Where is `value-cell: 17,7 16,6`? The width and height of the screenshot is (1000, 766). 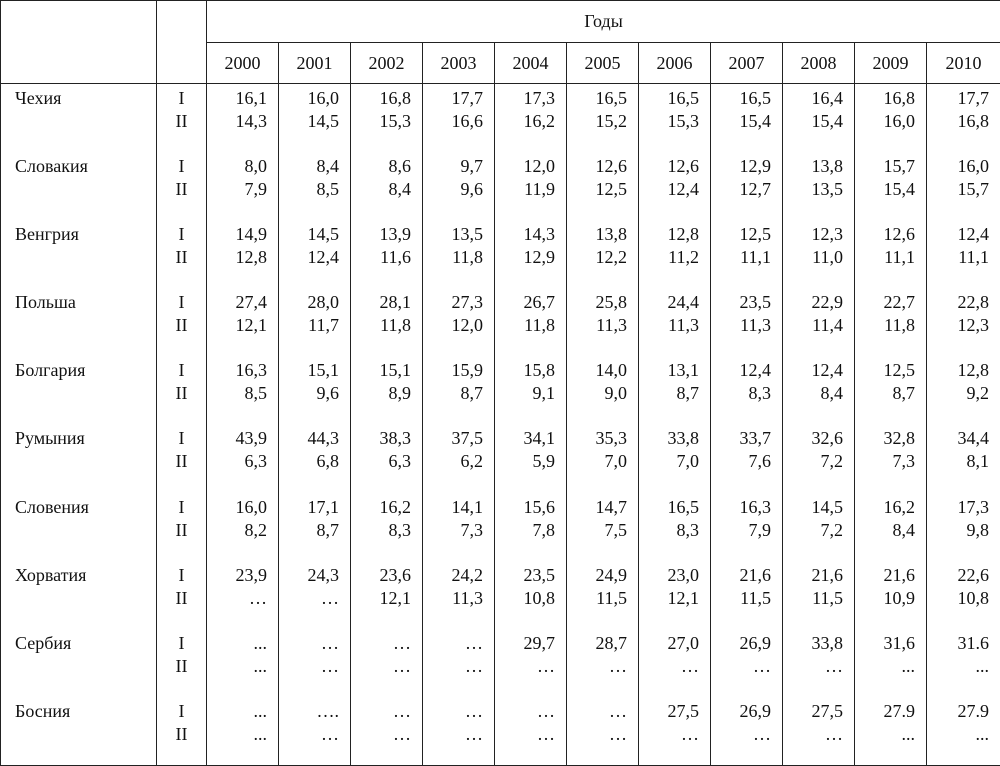
value-cell: 17,7 16,6 is located at coordinates (458, 118).